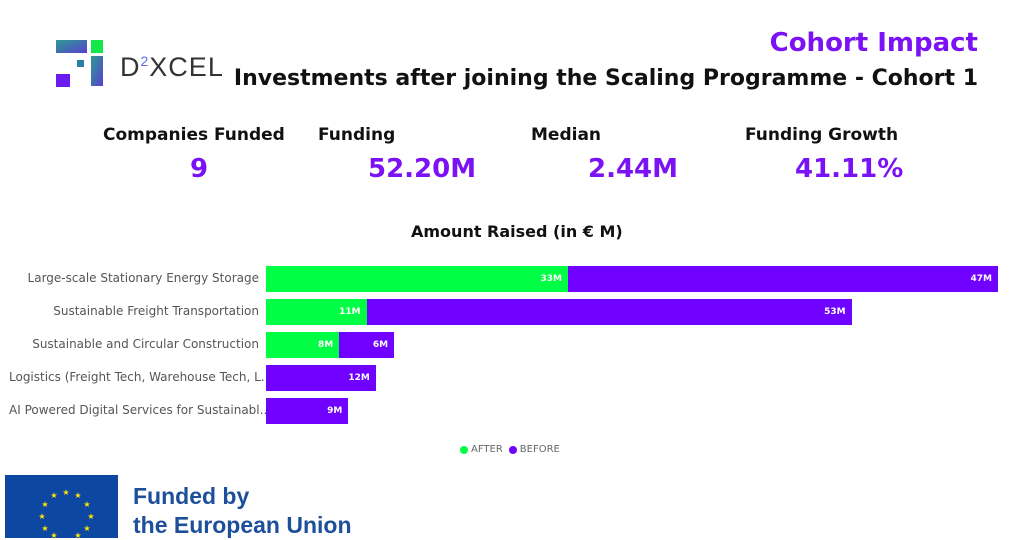 The height and width of the screenshot is (540, 1024). Describe the element at coordinates (422, 169) in the screenshot. I see `kpi-value-funding: 52.20M` at that location.